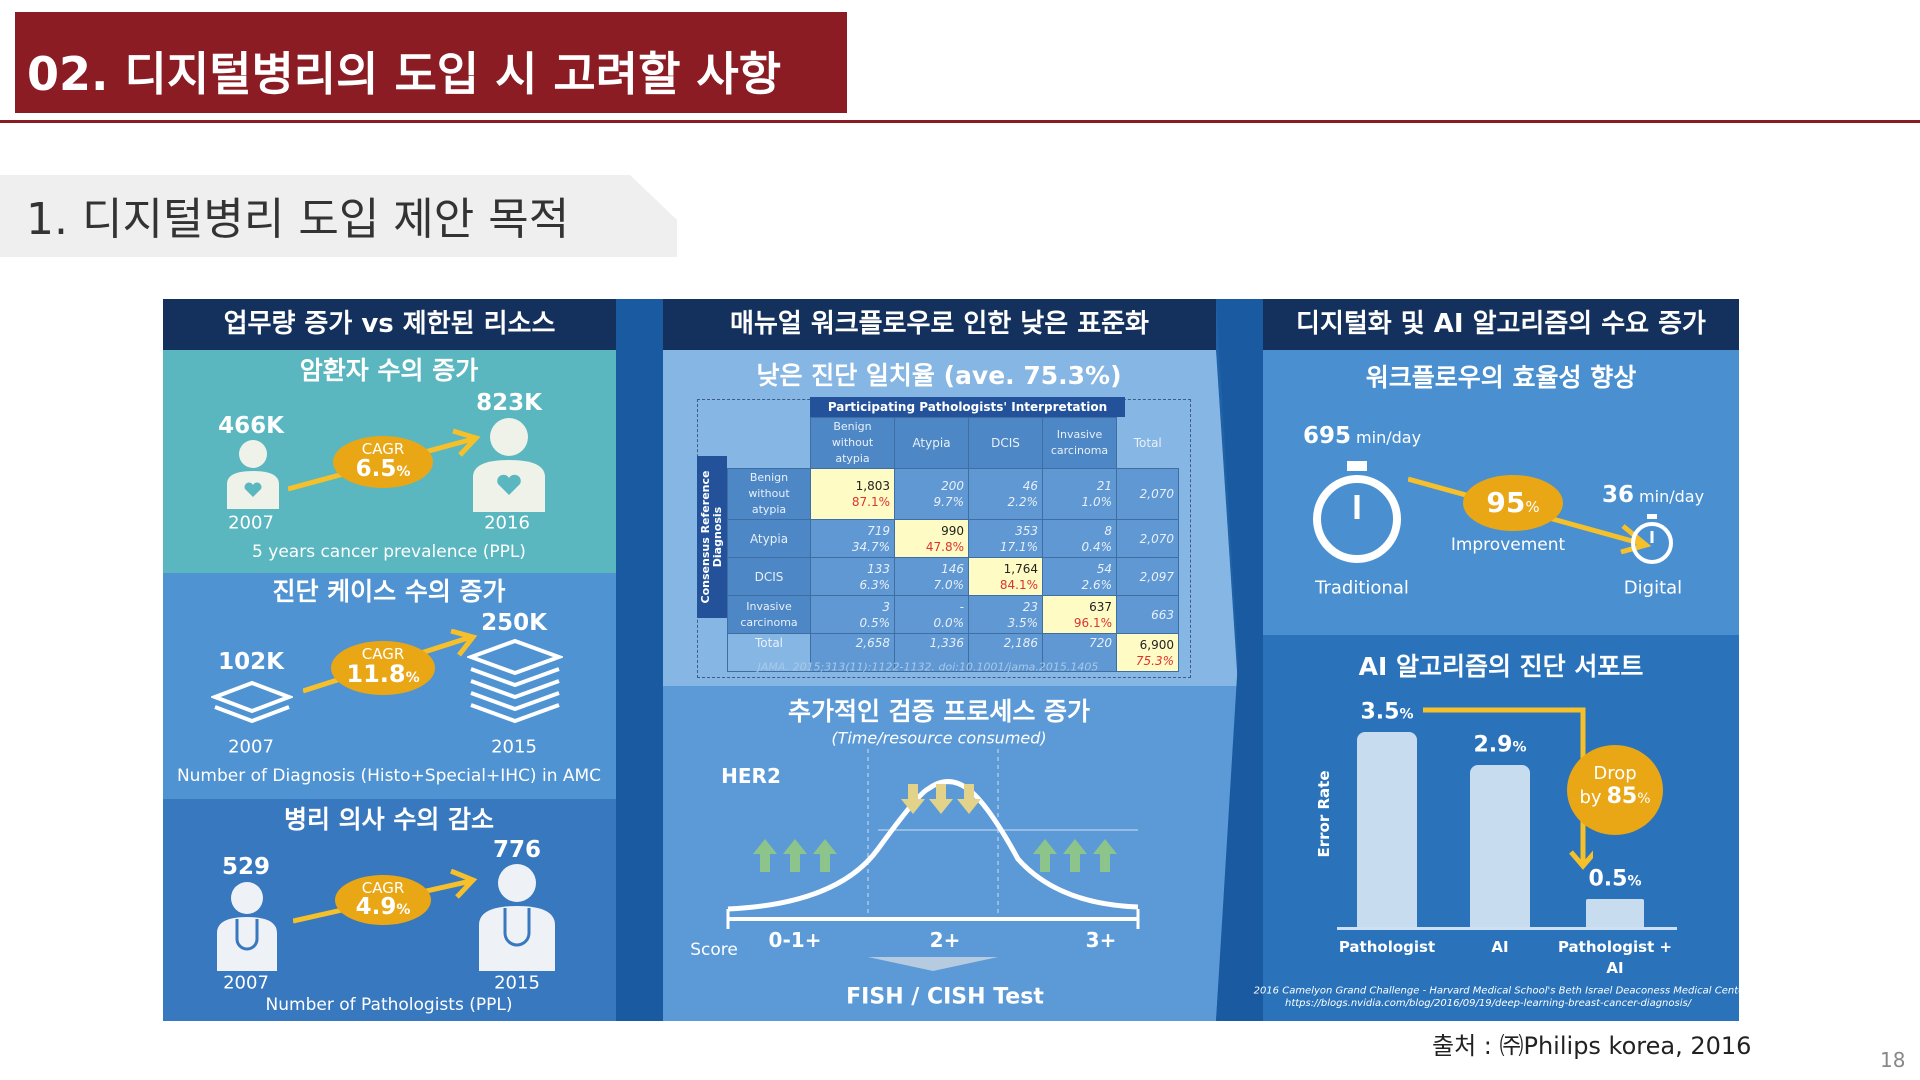  Describe the element at coordinates (1005, 614) in the screenshot. I see `table-cell: 23 3.5%` at that location.